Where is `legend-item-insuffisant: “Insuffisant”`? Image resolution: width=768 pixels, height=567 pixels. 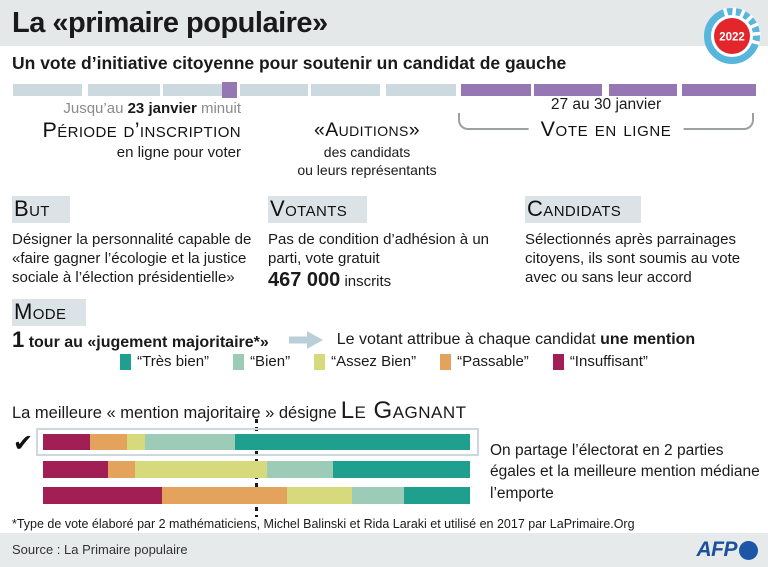
legend-item-insuffisant: “Insuffisant” is located at coordinates (600, 361).